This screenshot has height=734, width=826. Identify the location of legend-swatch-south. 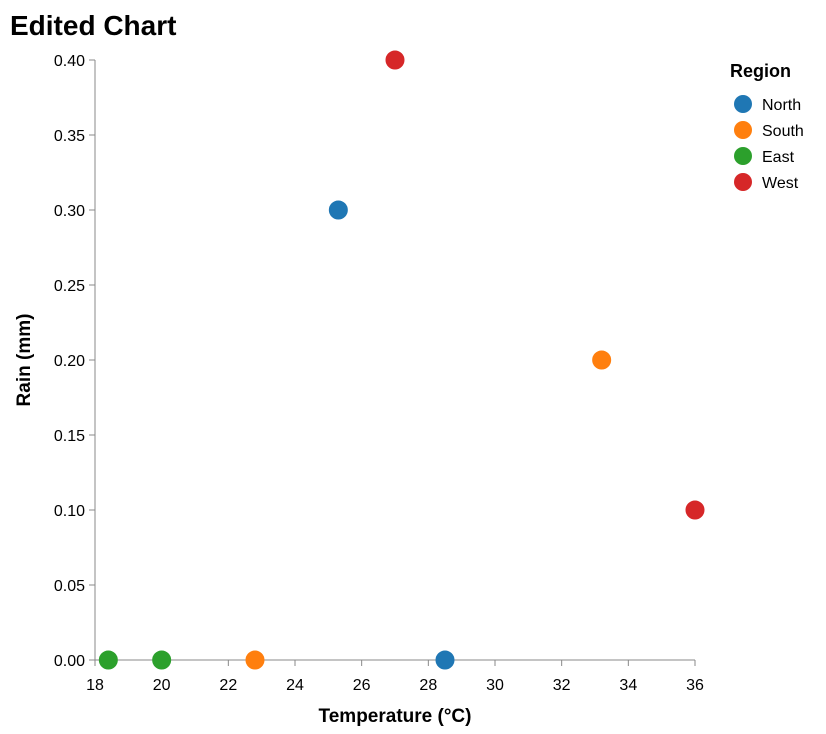
(743, 130).